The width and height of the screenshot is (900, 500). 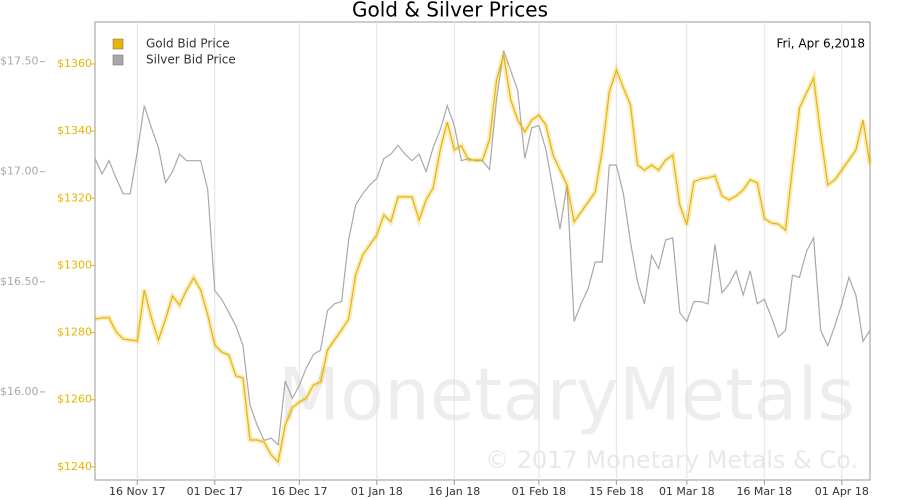 I want to click on watermark: MonetaryMetals, so click(x=566, y=395).